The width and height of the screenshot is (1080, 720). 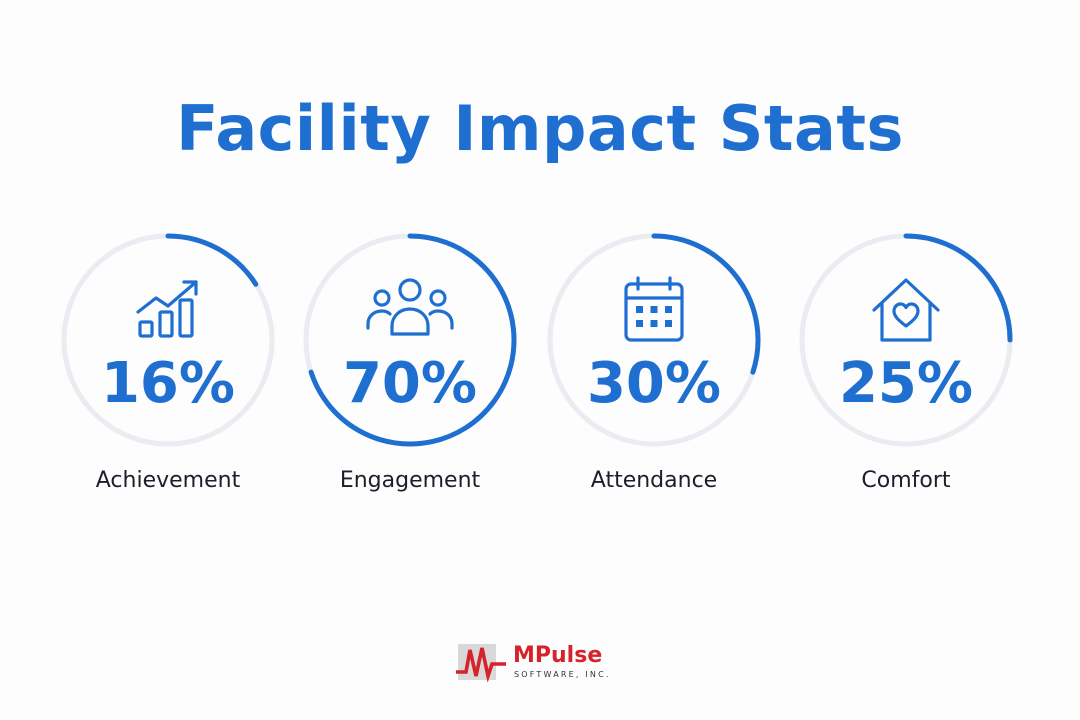 I want to click on stat-engagement: 70% Engagement, so click(x=410, y=370).